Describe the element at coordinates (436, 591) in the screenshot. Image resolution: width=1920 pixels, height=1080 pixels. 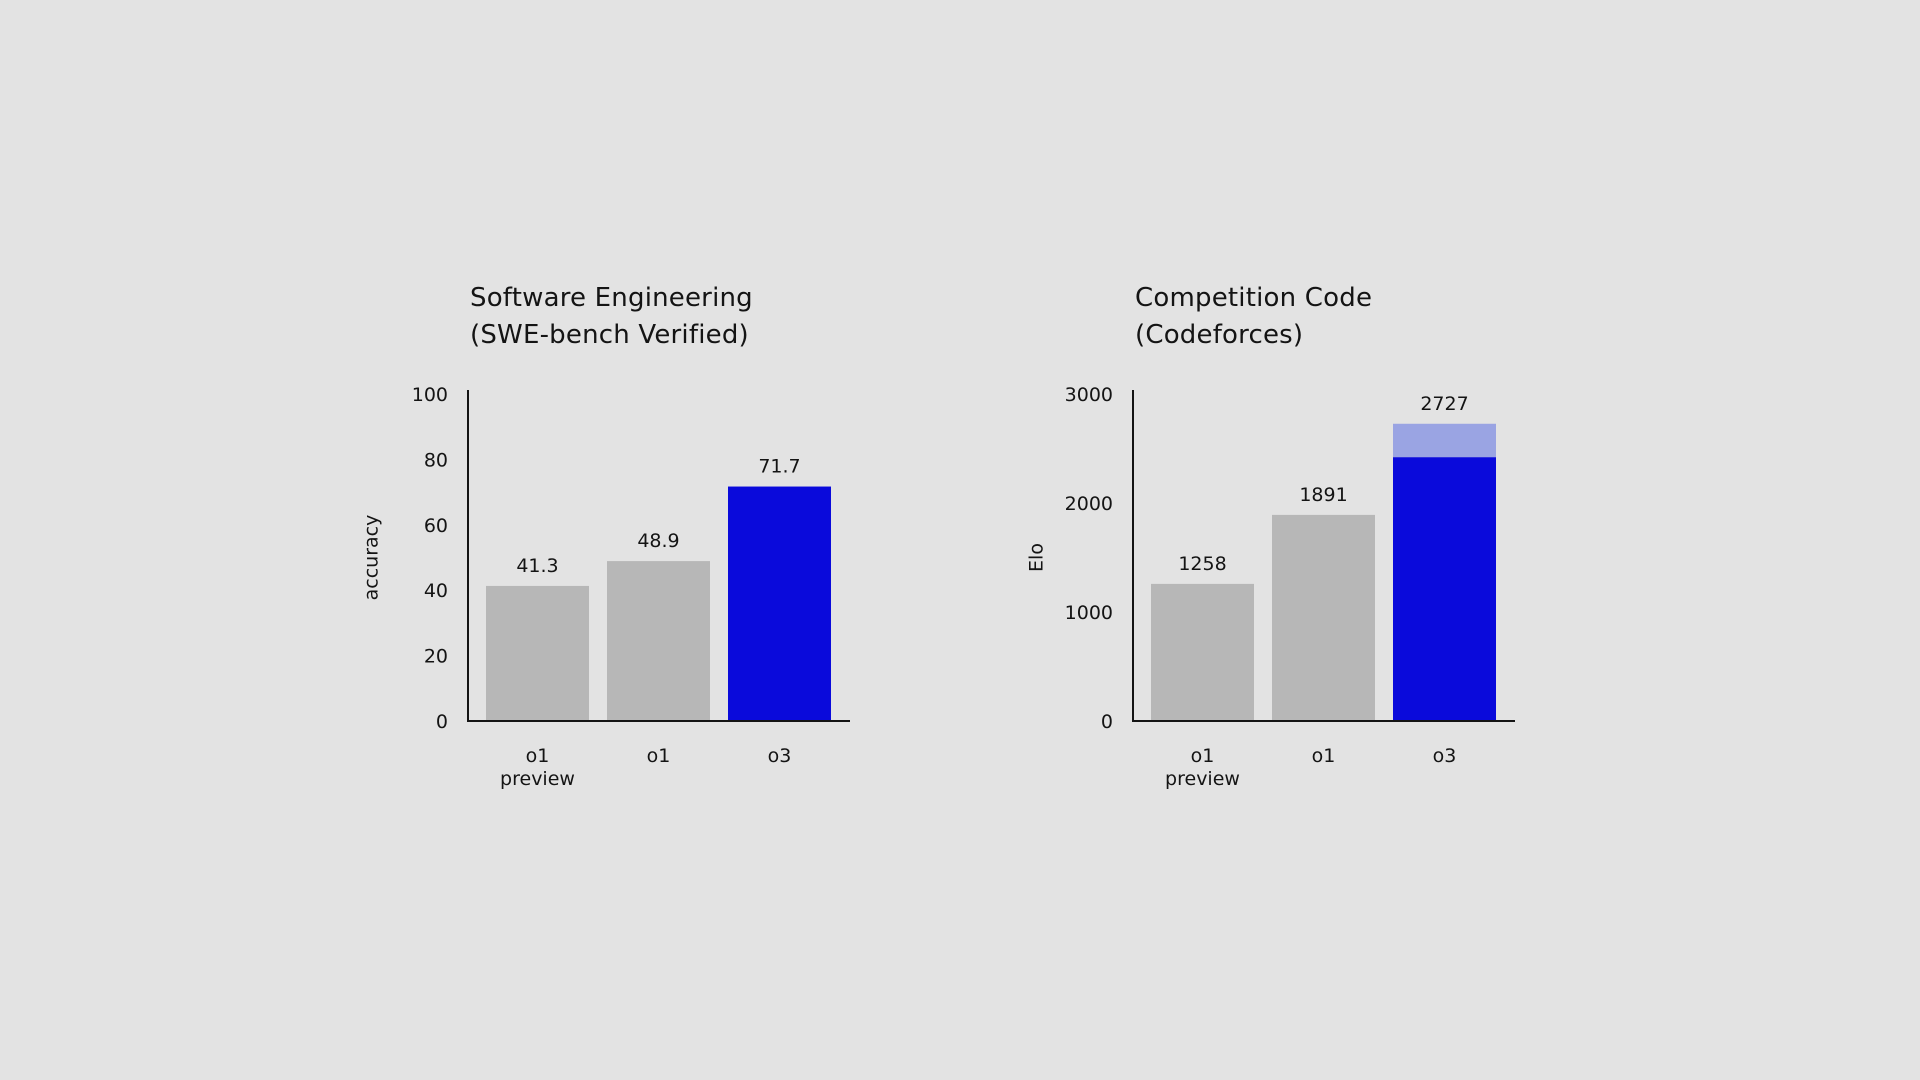
I see `y-tick-label: 40` at that location.